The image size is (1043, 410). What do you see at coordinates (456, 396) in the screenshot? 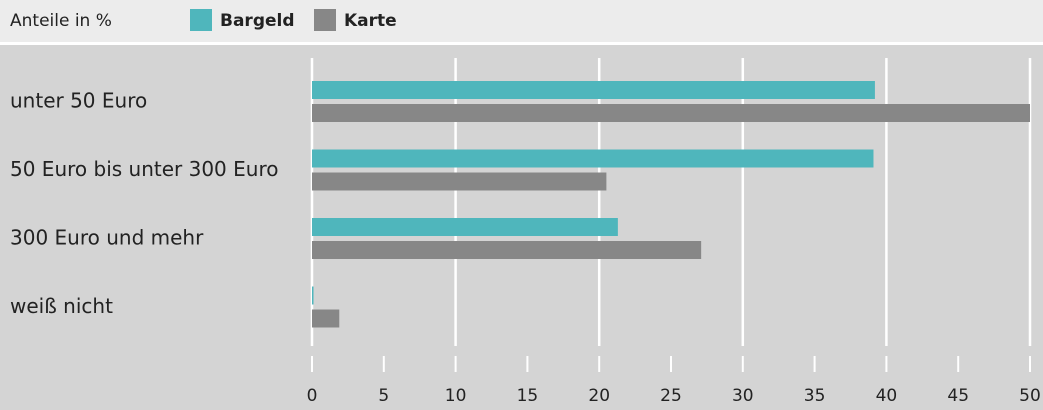
I see `x-tick-label: 10` at bounding box center [456, 396].